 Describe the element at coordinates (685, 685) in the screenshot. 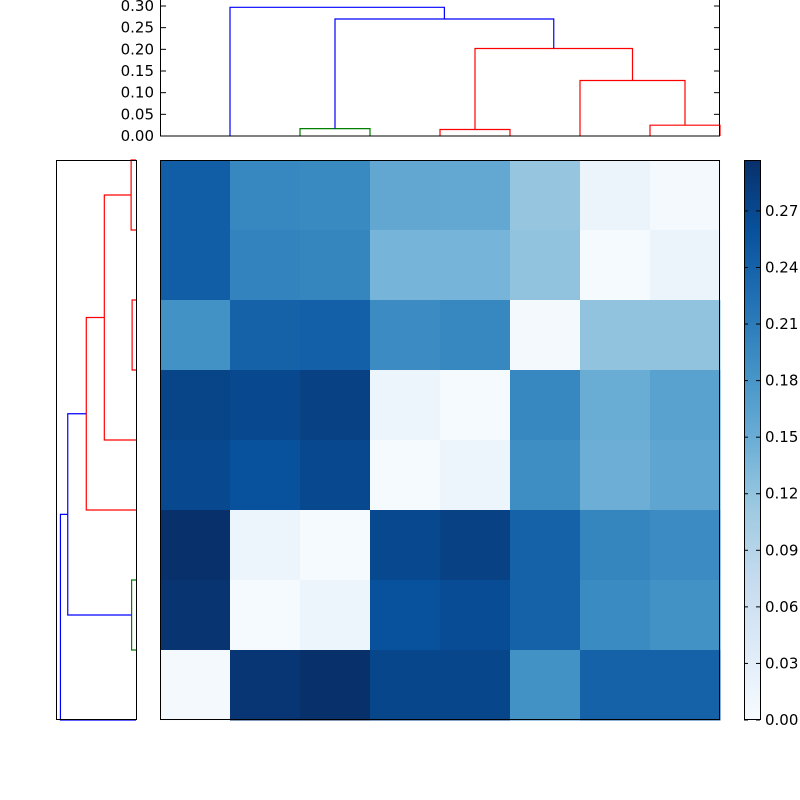

I see `heatmap-cell-r7-c7` at that location.